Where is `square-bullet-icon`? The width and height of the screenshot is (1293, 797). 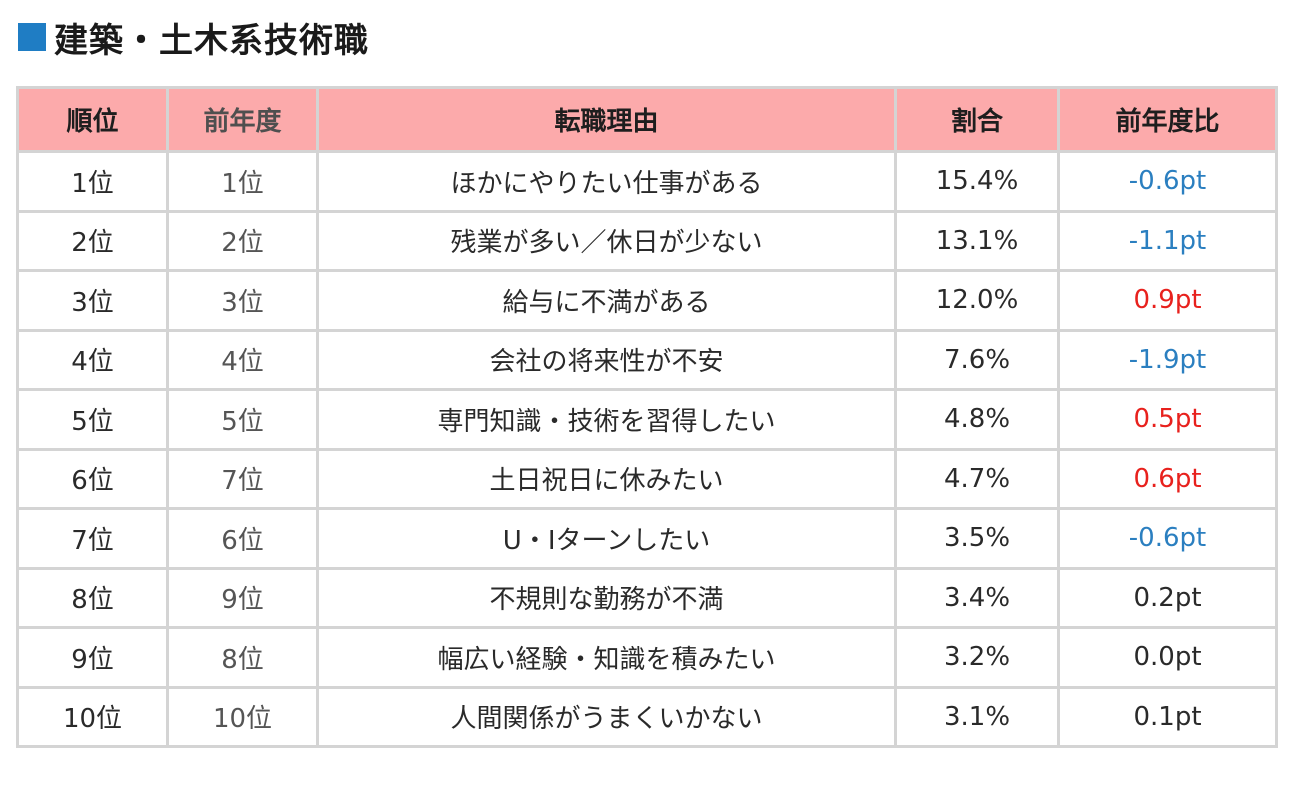 square-bullet-icon is located at coordinates (32, 37).